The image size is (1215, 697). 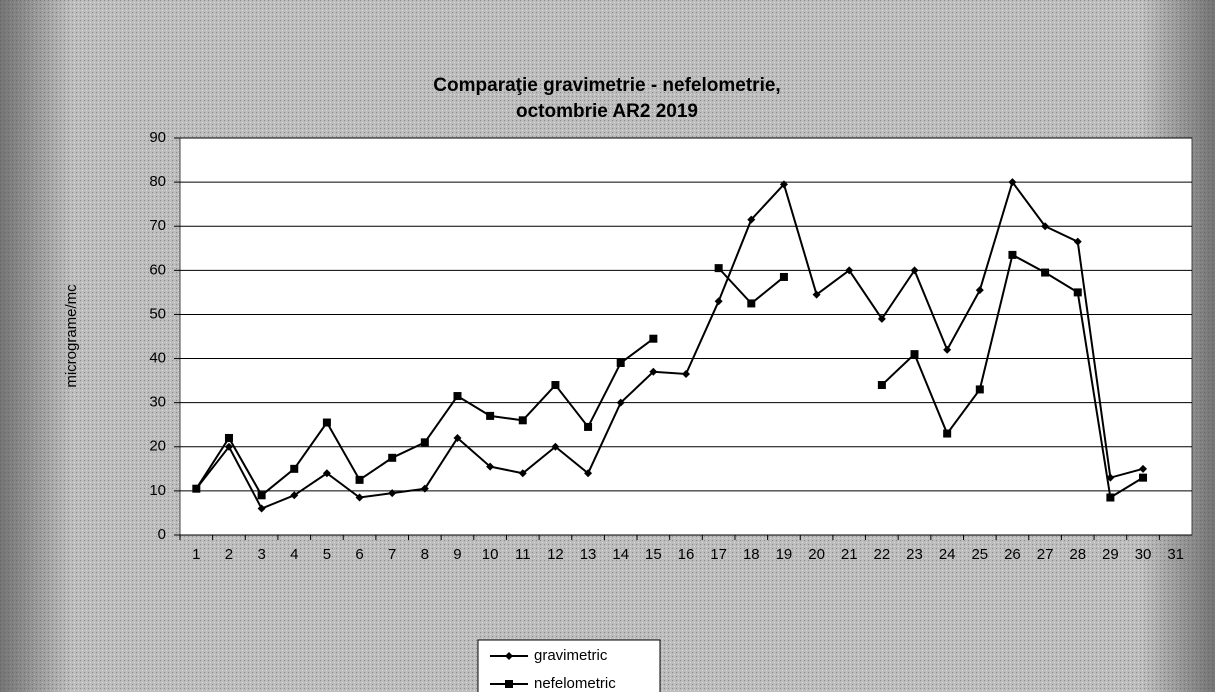 What do you see at coordinates (784, 554) in the screenshot?
I see `x-tick-label: 19` at bounding box center [784, 554].